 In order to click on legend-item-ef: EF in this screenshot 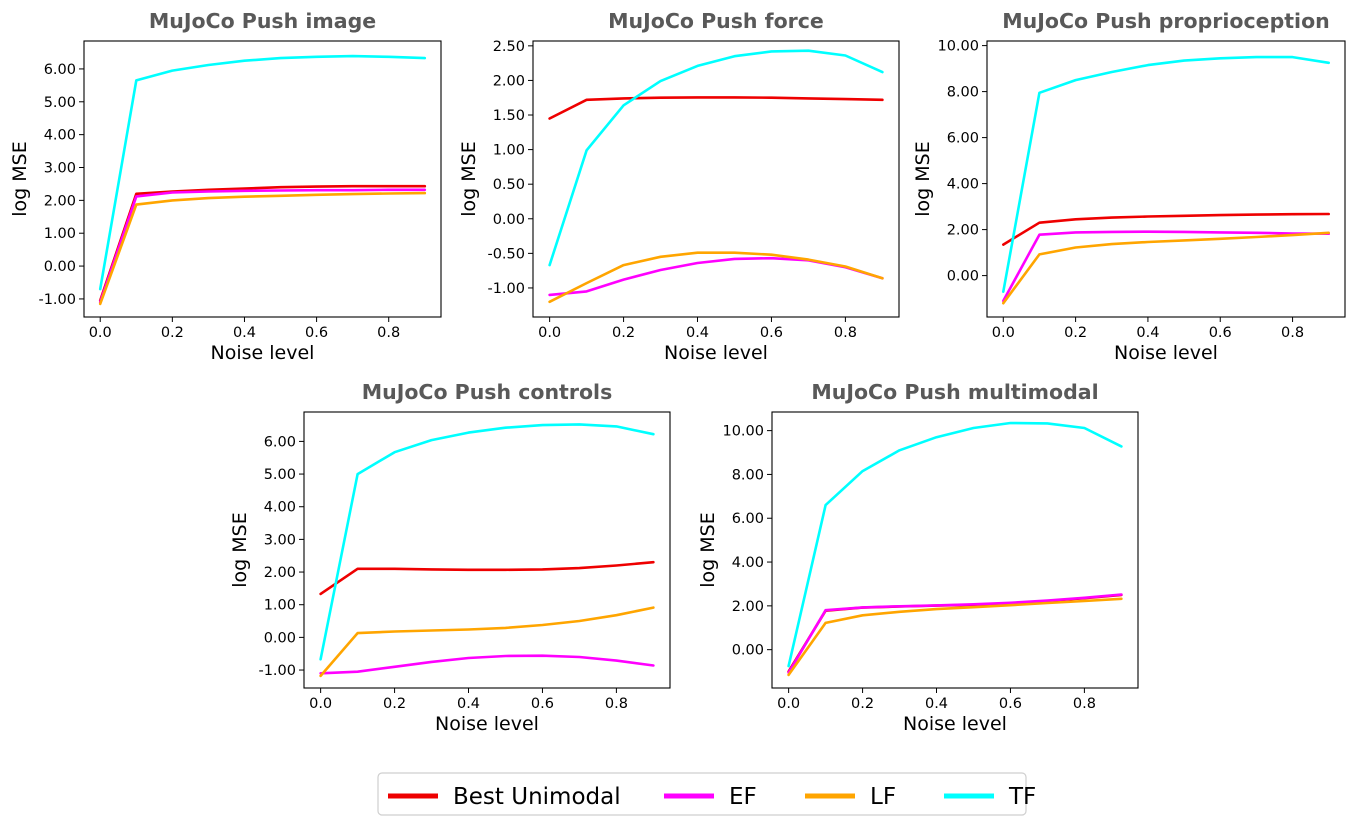, I will do `click(710, 797)`.